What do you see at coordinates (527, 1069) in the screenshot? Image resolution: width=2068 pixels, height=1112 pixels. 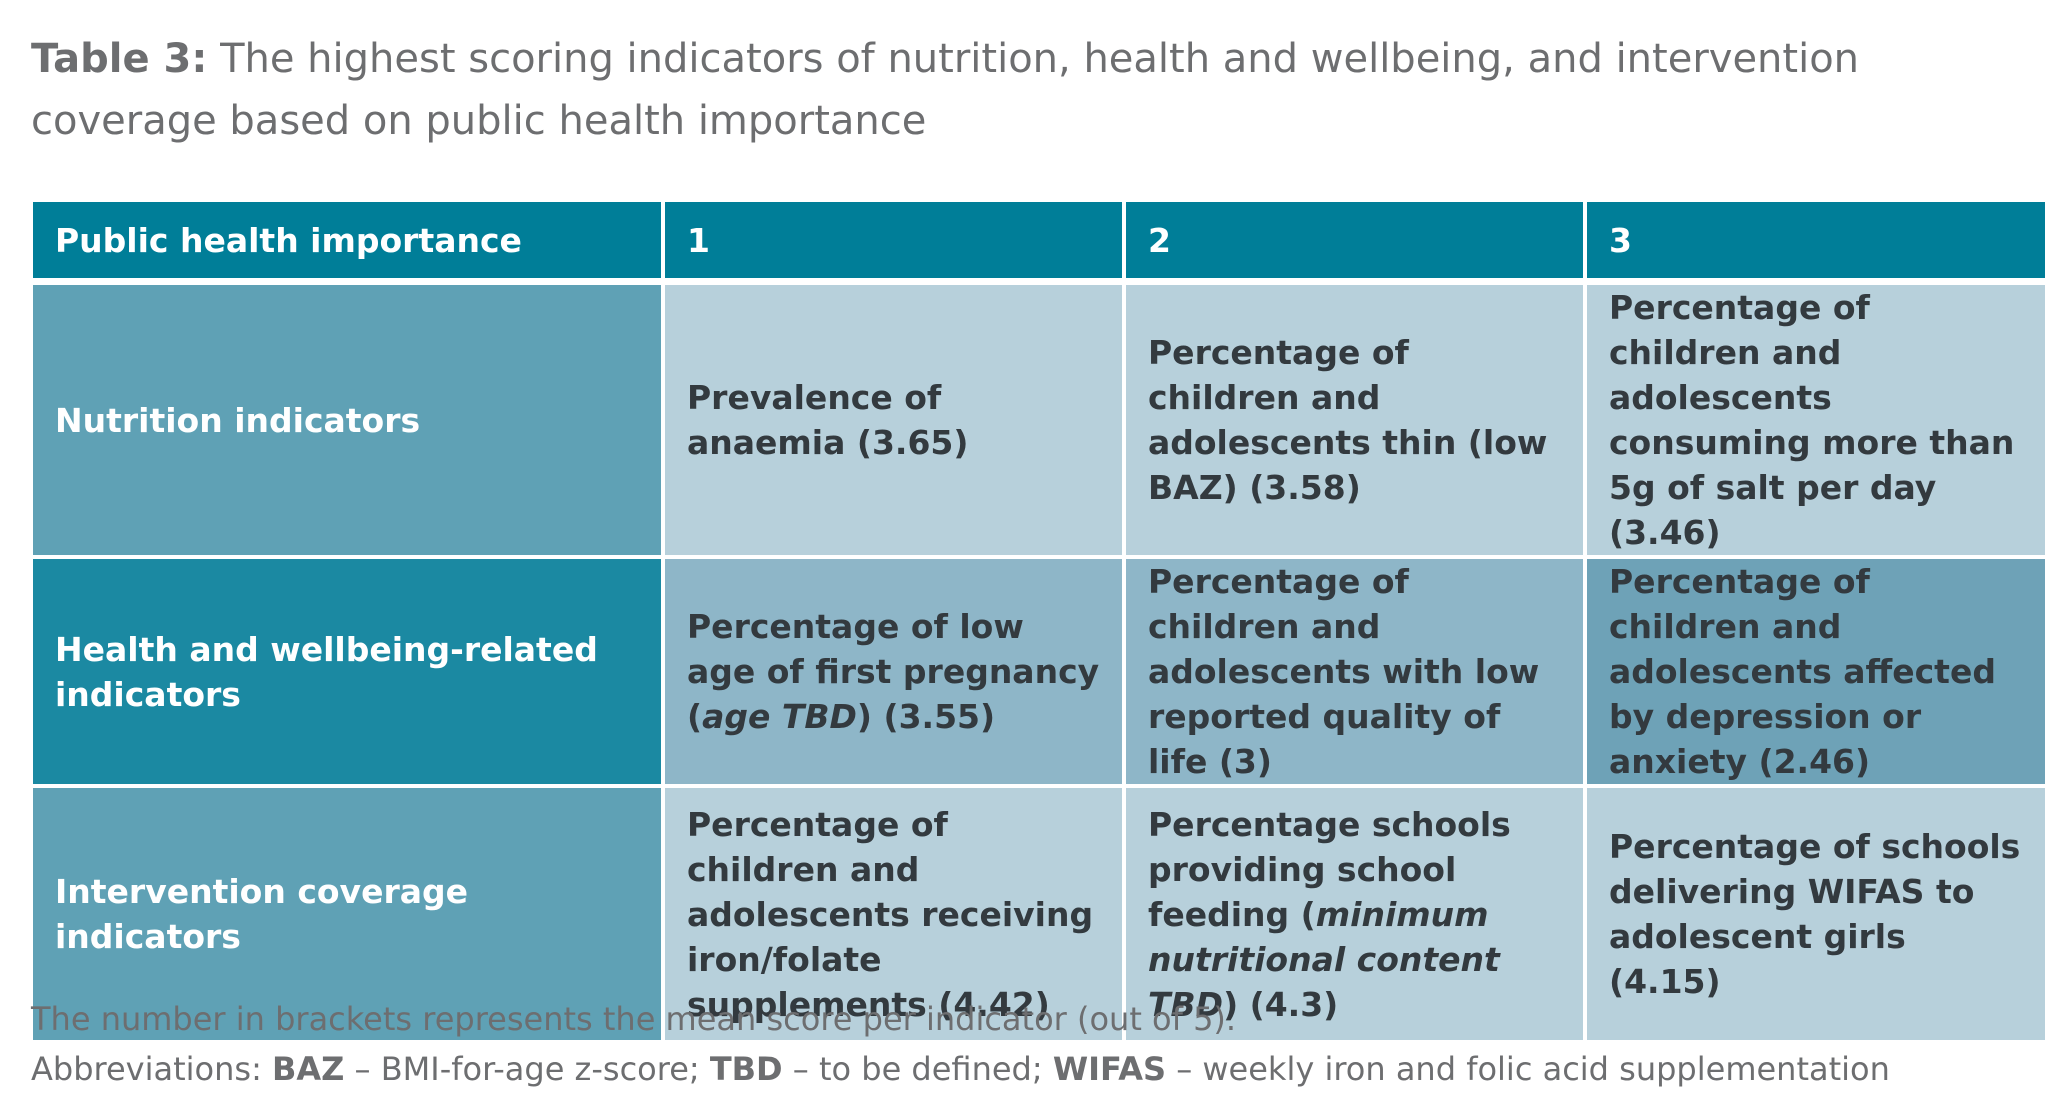 I see `abbr-baz-value: – BMI-for-age z-score;` at bounding box center [527, 1069].